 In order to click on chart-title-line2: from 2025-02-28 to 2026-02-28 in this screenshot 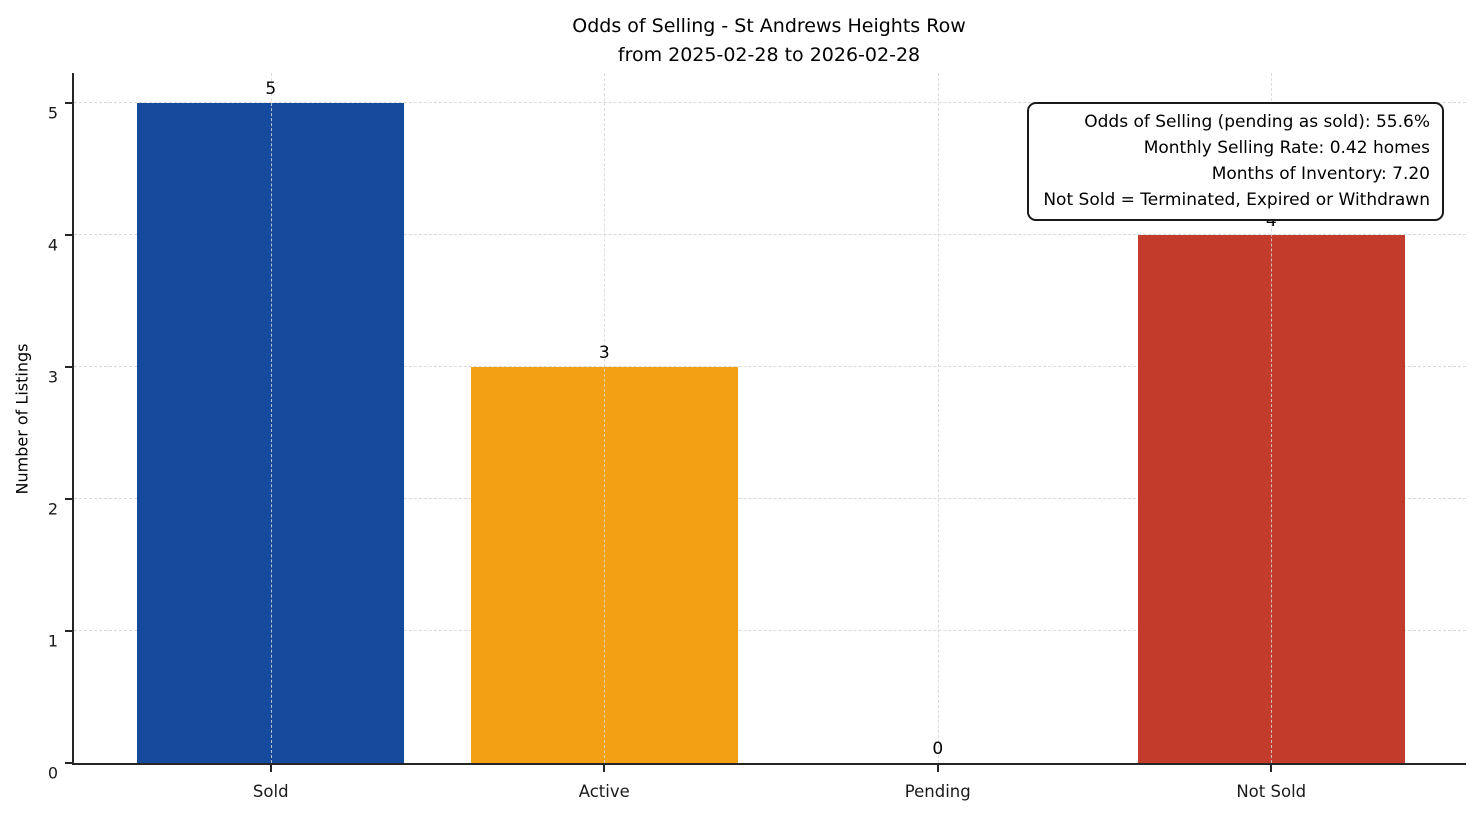, I will do `click(769, 55)`.